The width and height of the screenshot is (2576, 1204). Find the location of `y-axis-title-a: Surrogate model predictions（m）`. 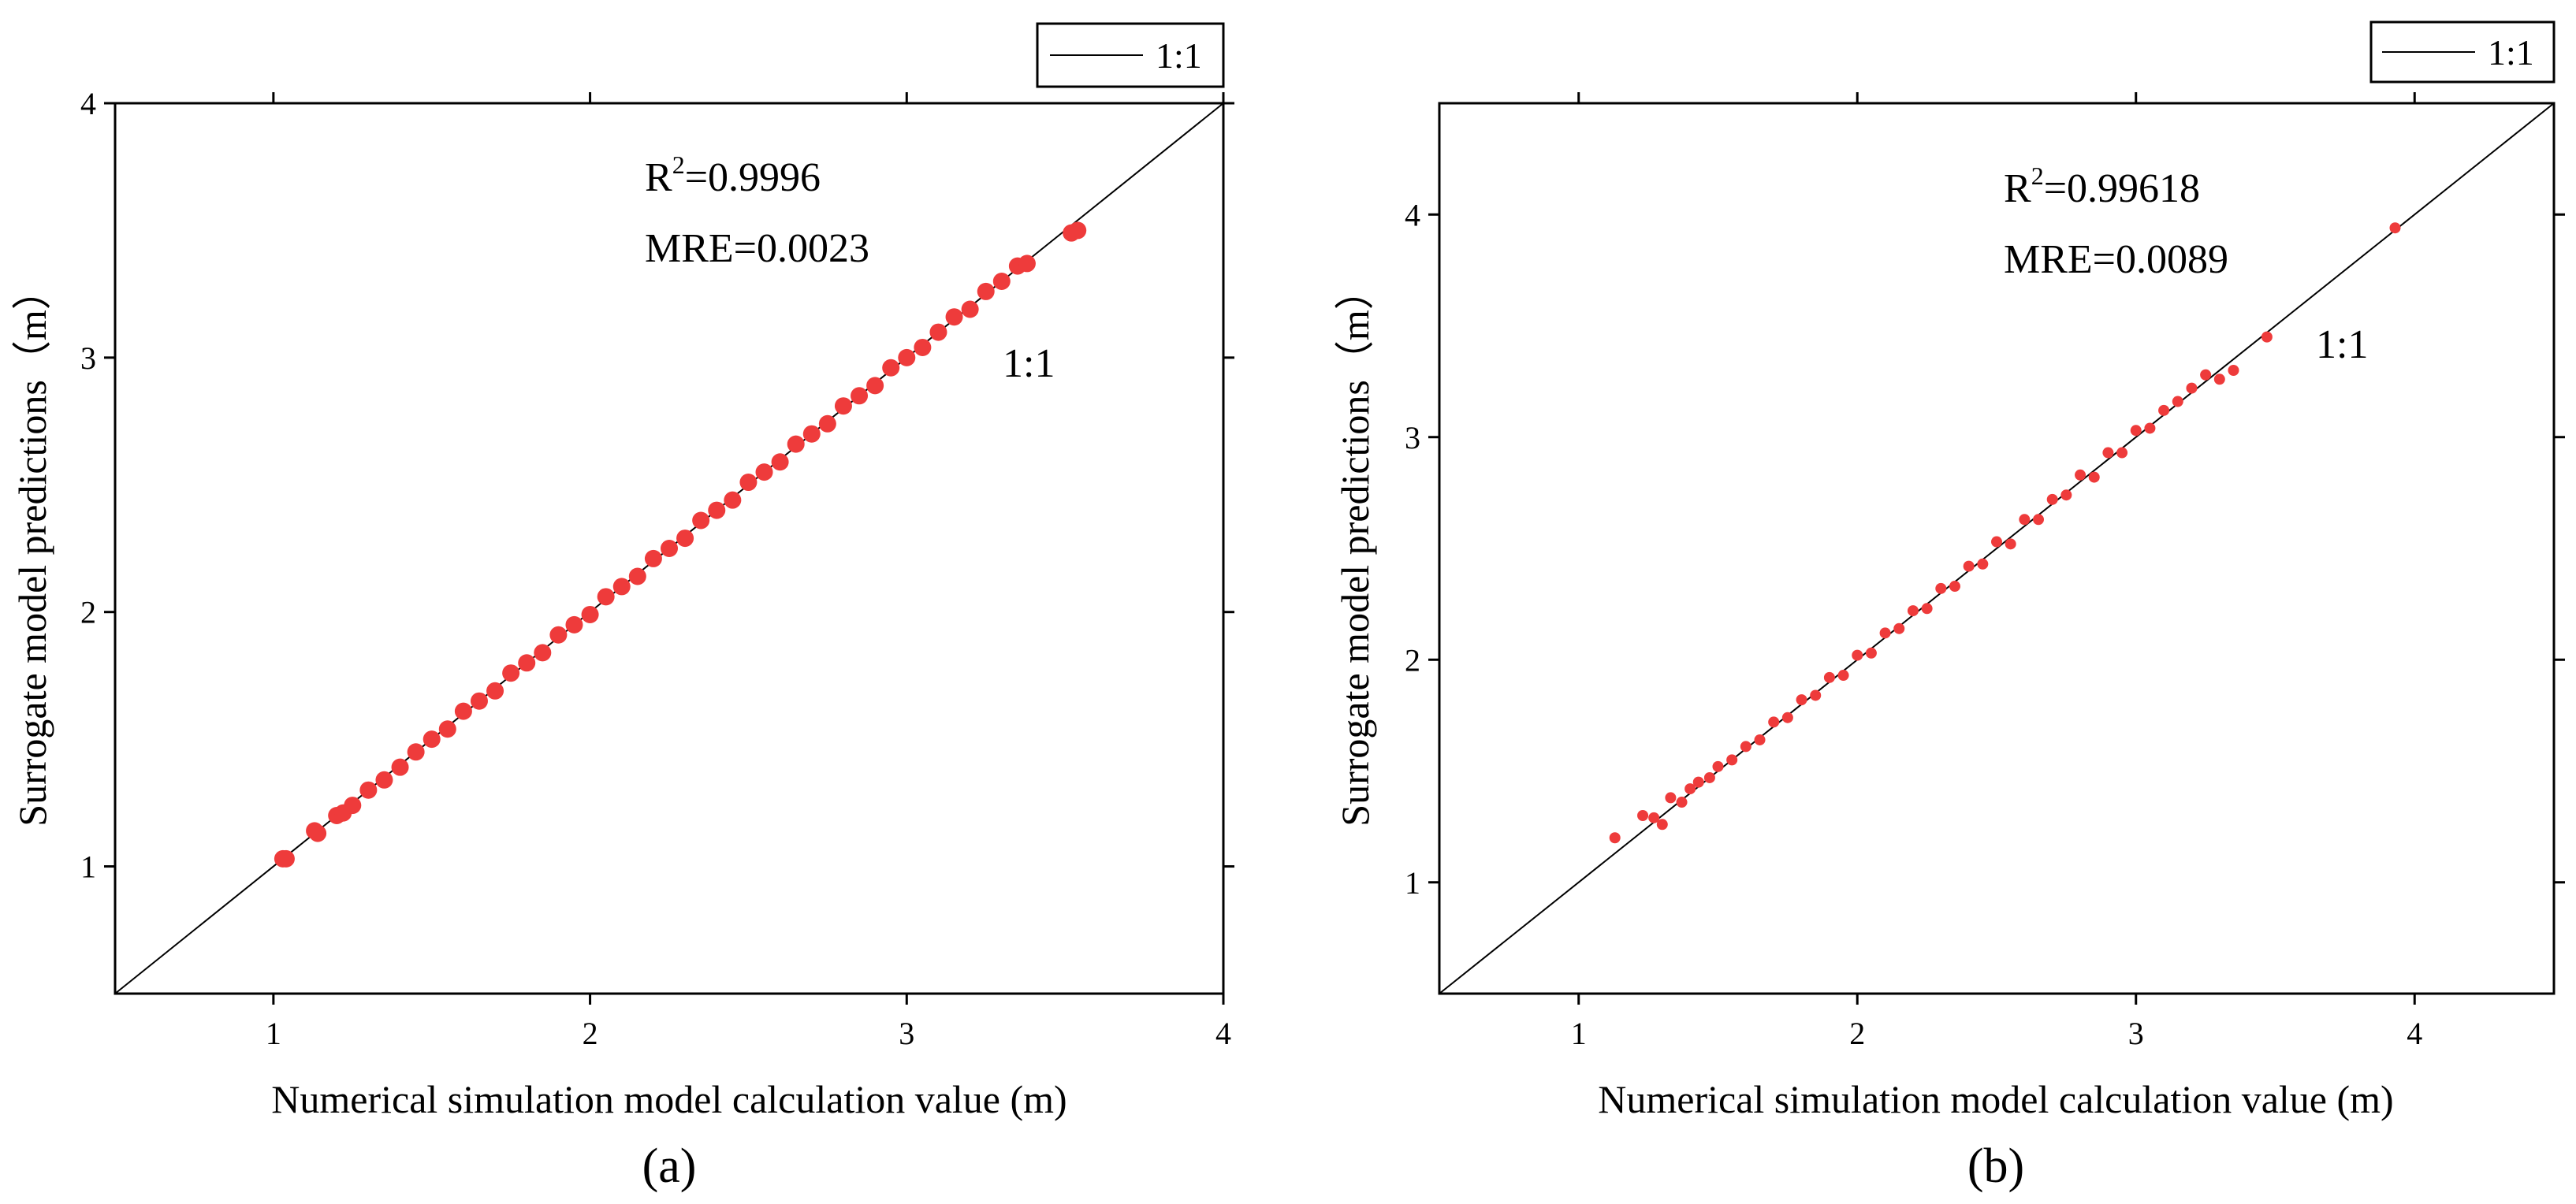

y-axis-title-a: Surrogate model predictions（m） is located at coordinates (32, 548).